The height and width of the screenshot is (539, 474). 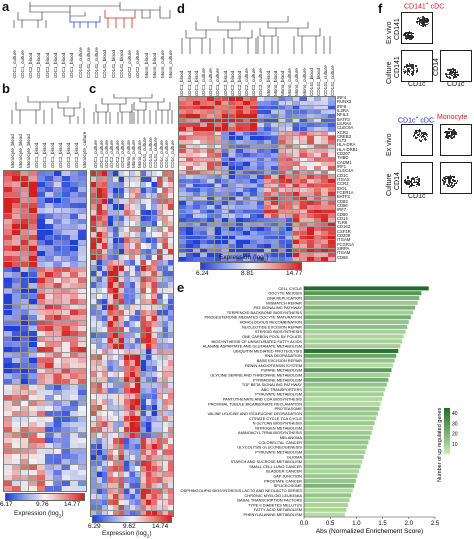 What do you see at coordinates (6, 7) in the screenshot?
I see `panel-label-a: a` at bounding box center [6, 7].